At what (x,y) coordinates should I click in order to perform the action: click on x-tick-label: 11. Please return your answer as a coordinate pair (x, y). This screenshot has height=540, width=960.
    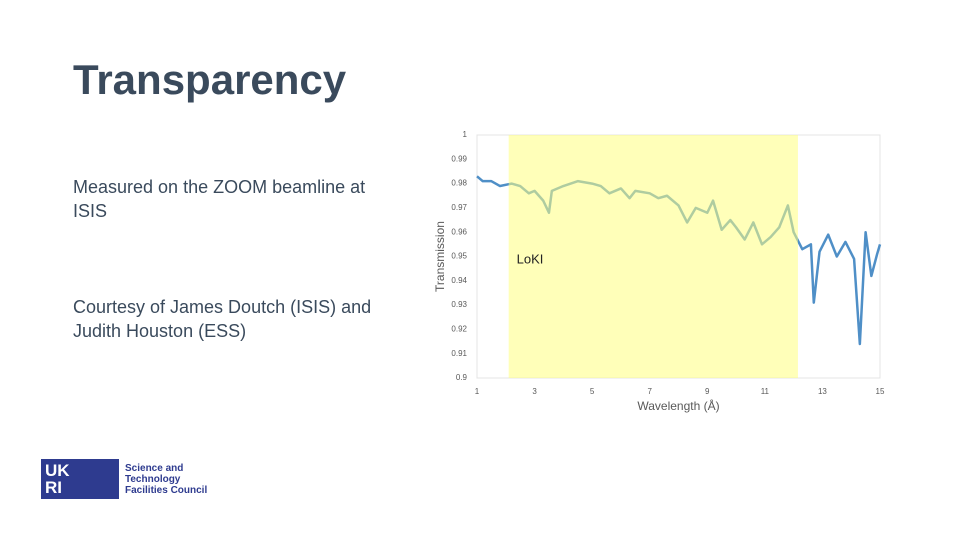
    Looking at the image, I should click on (765, 391).